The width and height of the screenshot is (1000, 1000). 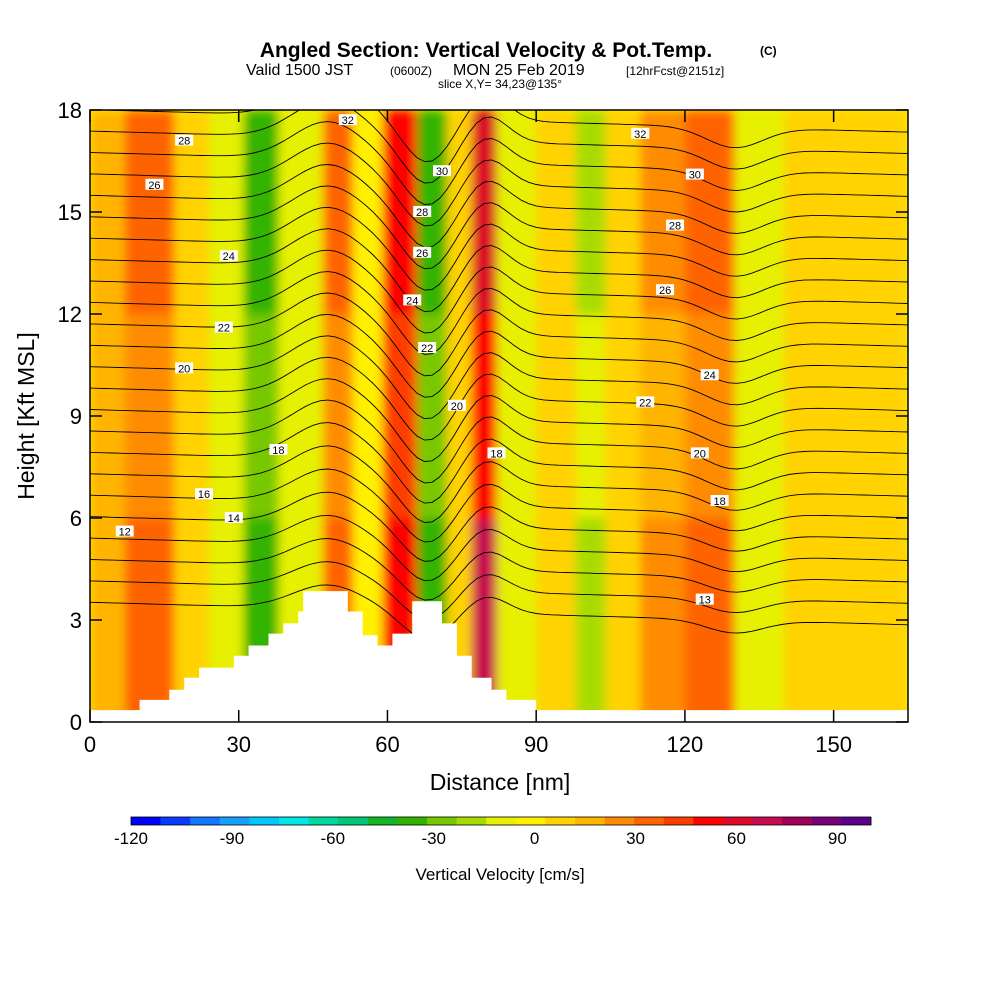 I want to click on y-tick-label: 0, so click(x=76, y=722).